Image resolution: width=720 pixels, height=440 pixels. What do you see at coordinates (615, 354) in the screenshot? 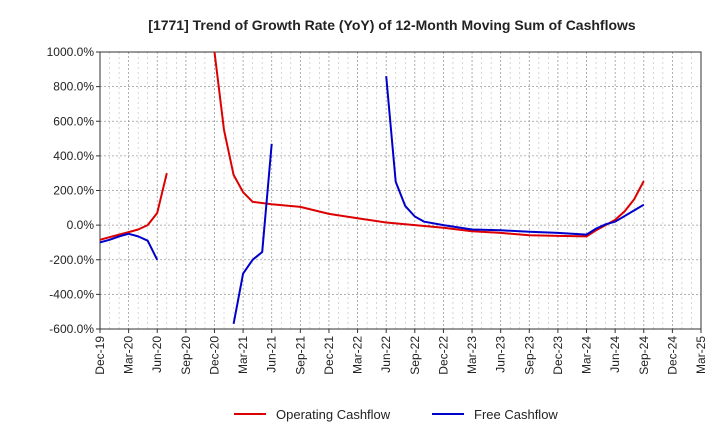
I see `x-tick-label: Jun-24` at bounding box center [615, 354].